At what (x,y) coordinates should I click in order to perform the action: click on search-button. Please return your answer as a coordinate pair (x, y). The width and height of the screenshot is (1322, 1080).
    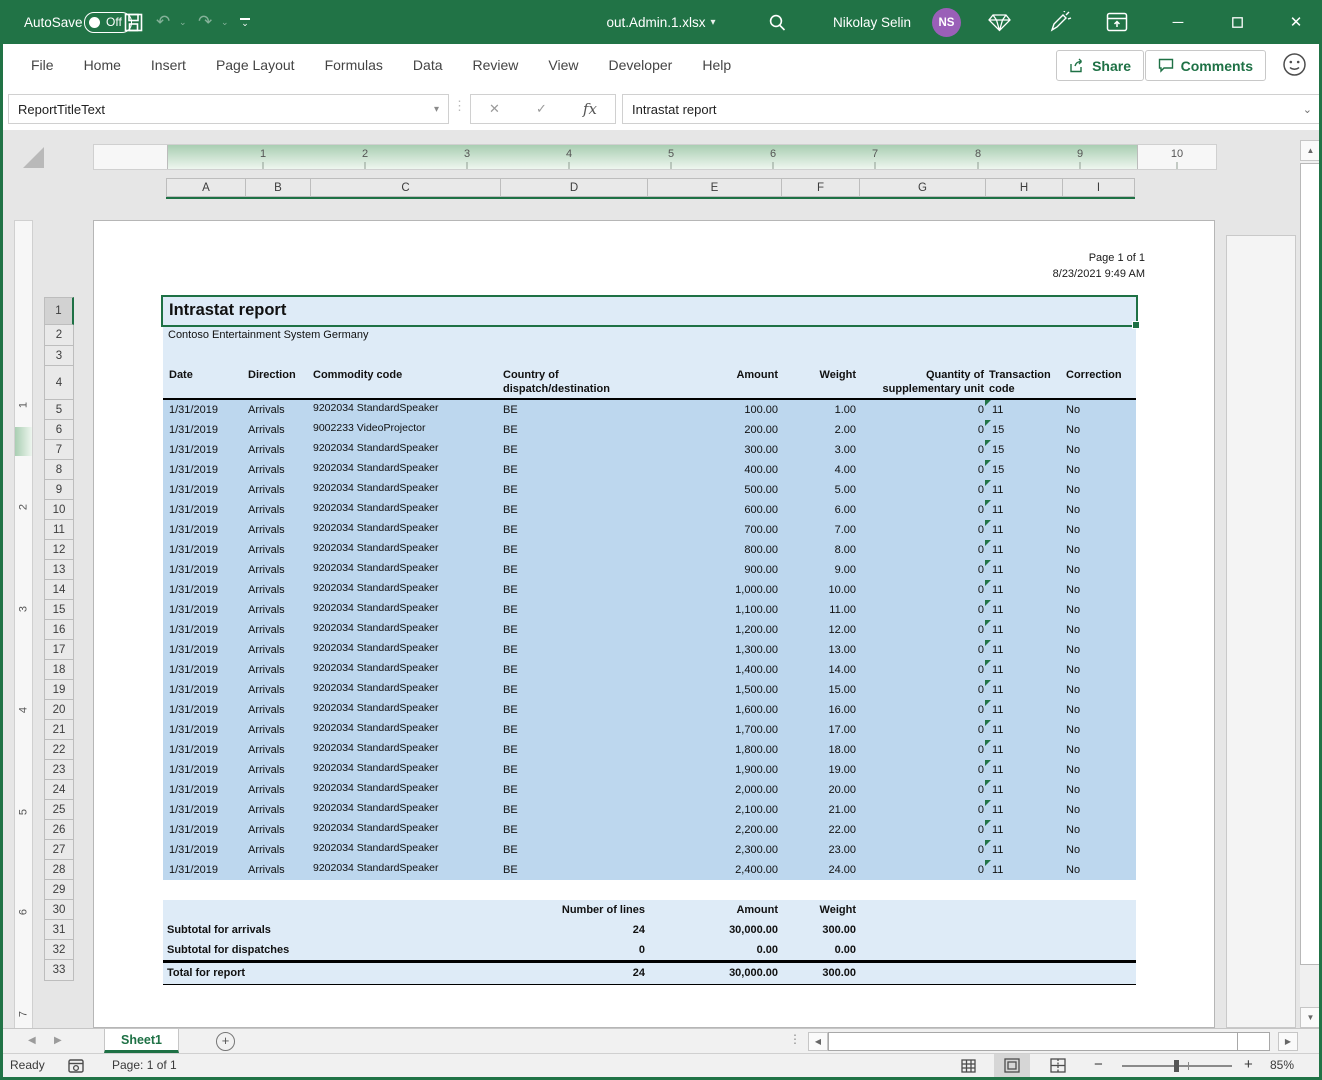
    Looking at the image, I should click on (777, 22).